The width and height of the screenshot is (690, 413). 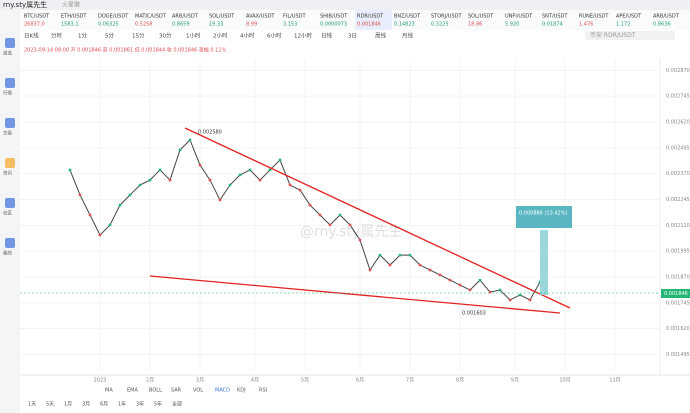 What do you see at coordinates (122, 404) in the screenshot?
I see `period-tab: 1年` at bounding box center [122, 404].